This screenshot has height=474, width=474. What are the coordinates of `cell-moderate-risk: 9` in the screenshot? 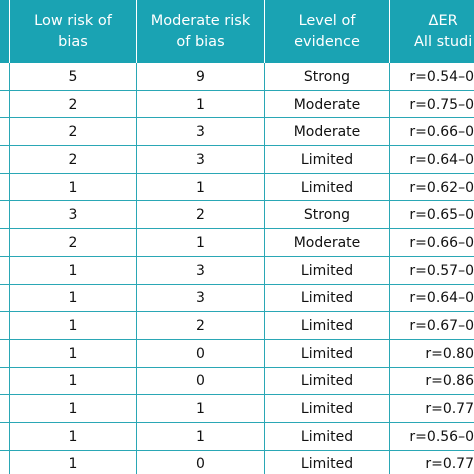 It's located at (200, 76).